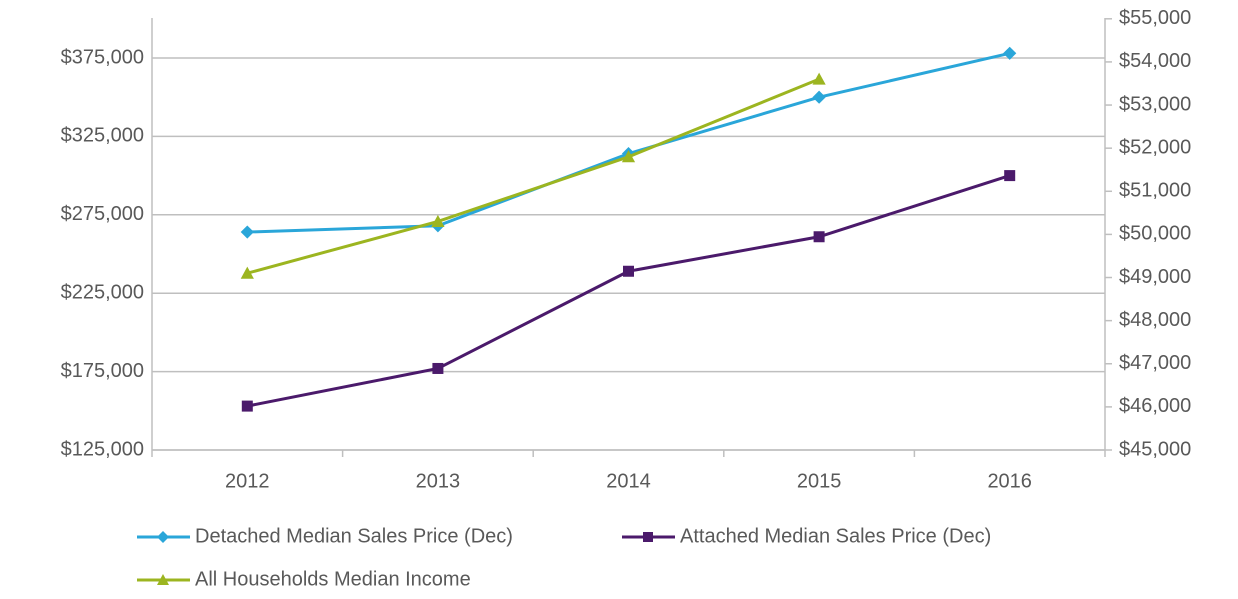 The image size is (1238, 599). I want to click on x-tick-label: 2012, so click(247, 481).